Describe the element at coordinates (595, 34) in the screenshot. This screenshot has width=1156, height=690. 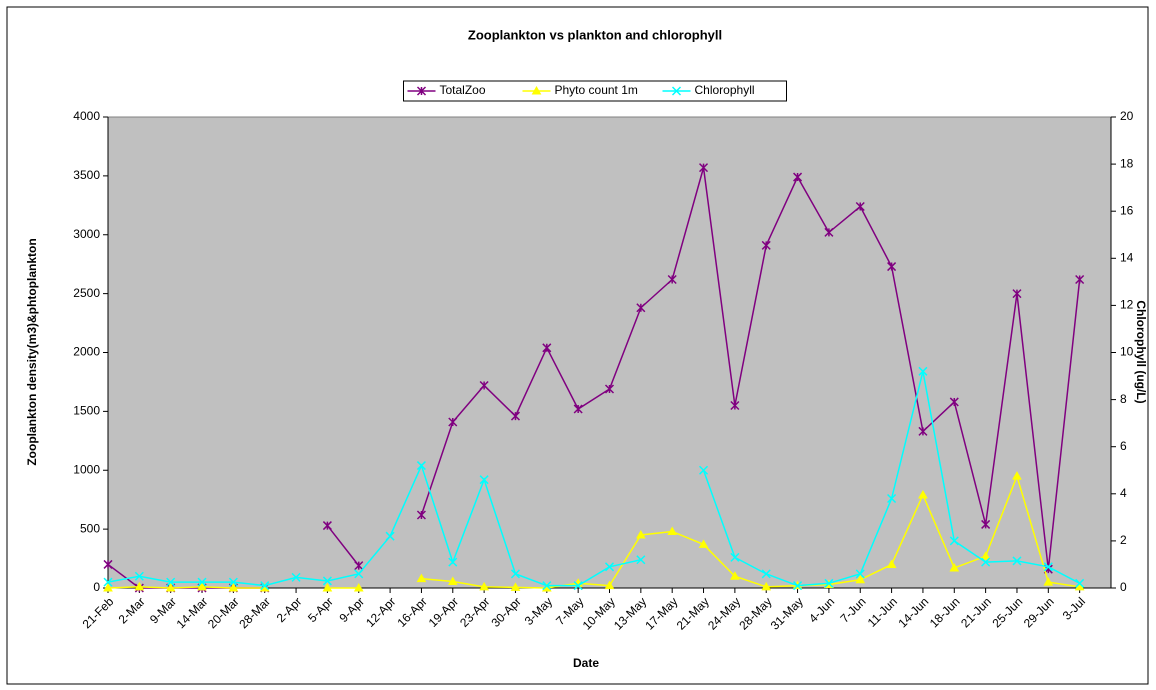
I see `chart-title: Zooplankton vs plankton and chlorophyll` at that location.